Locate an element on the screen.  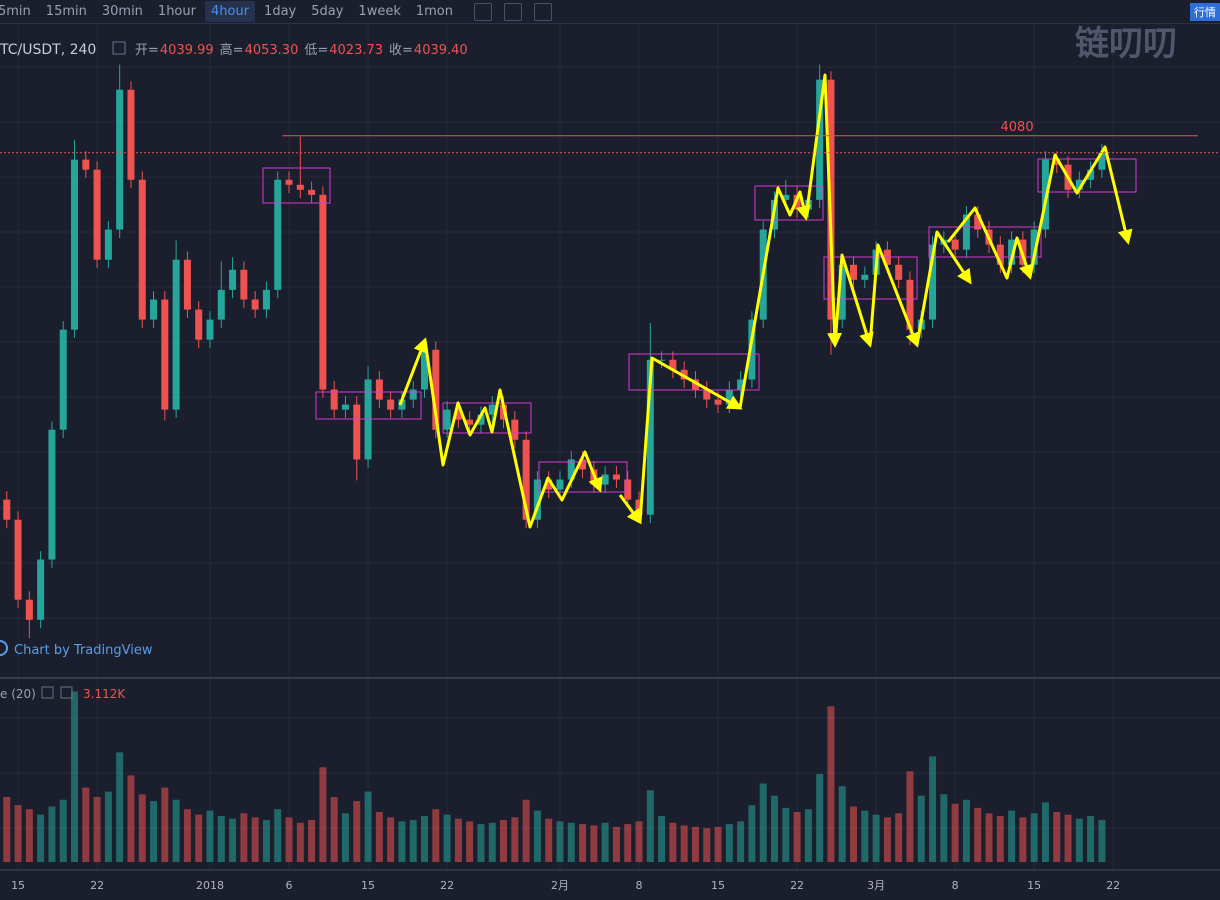
interval-button: 5day is located at coordinates (327, 11).